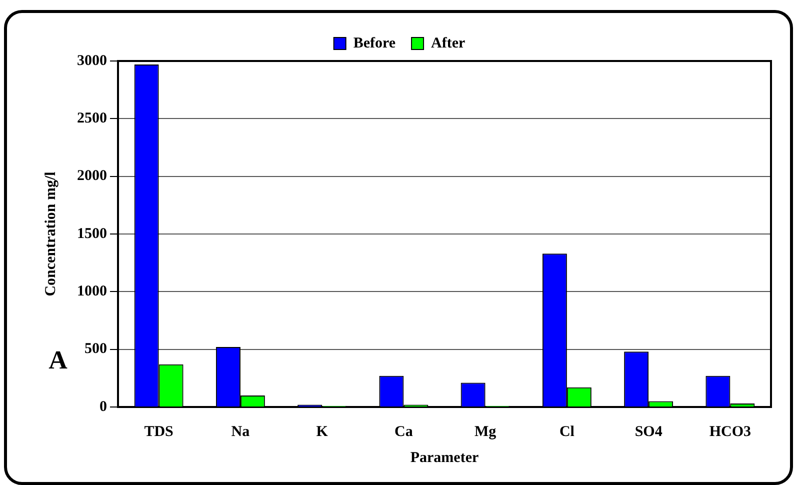 The width and height of the screenshot is (795, 485). Describe the element at coordinates (566, 432) in the screenshot. I see `x-tick-label: Cl` at that location.